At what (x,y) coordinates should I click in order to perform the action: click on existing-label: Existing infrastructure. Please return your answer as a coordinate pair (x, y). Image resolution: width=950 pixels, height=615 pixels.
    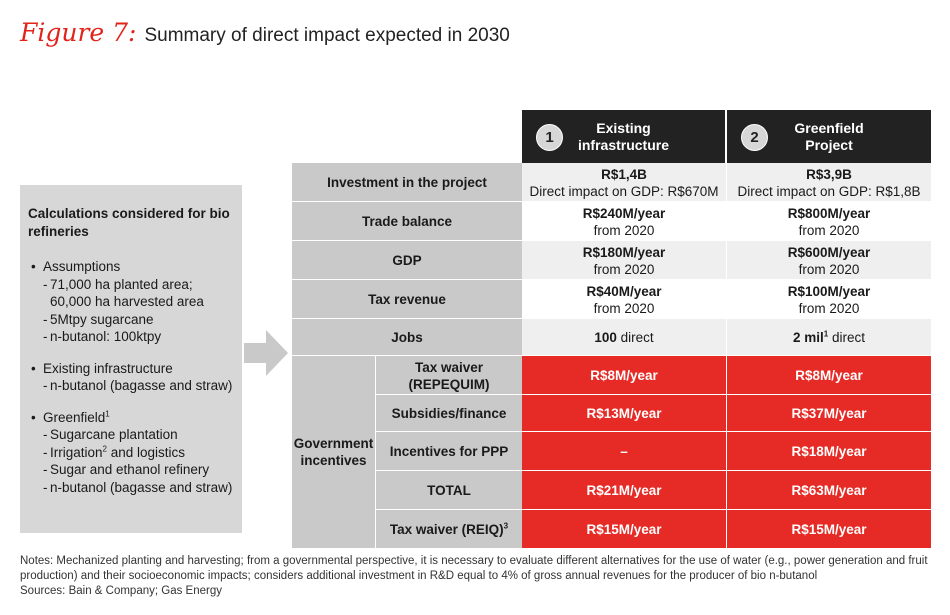
    Looking at the image, I should click on (131, 369).